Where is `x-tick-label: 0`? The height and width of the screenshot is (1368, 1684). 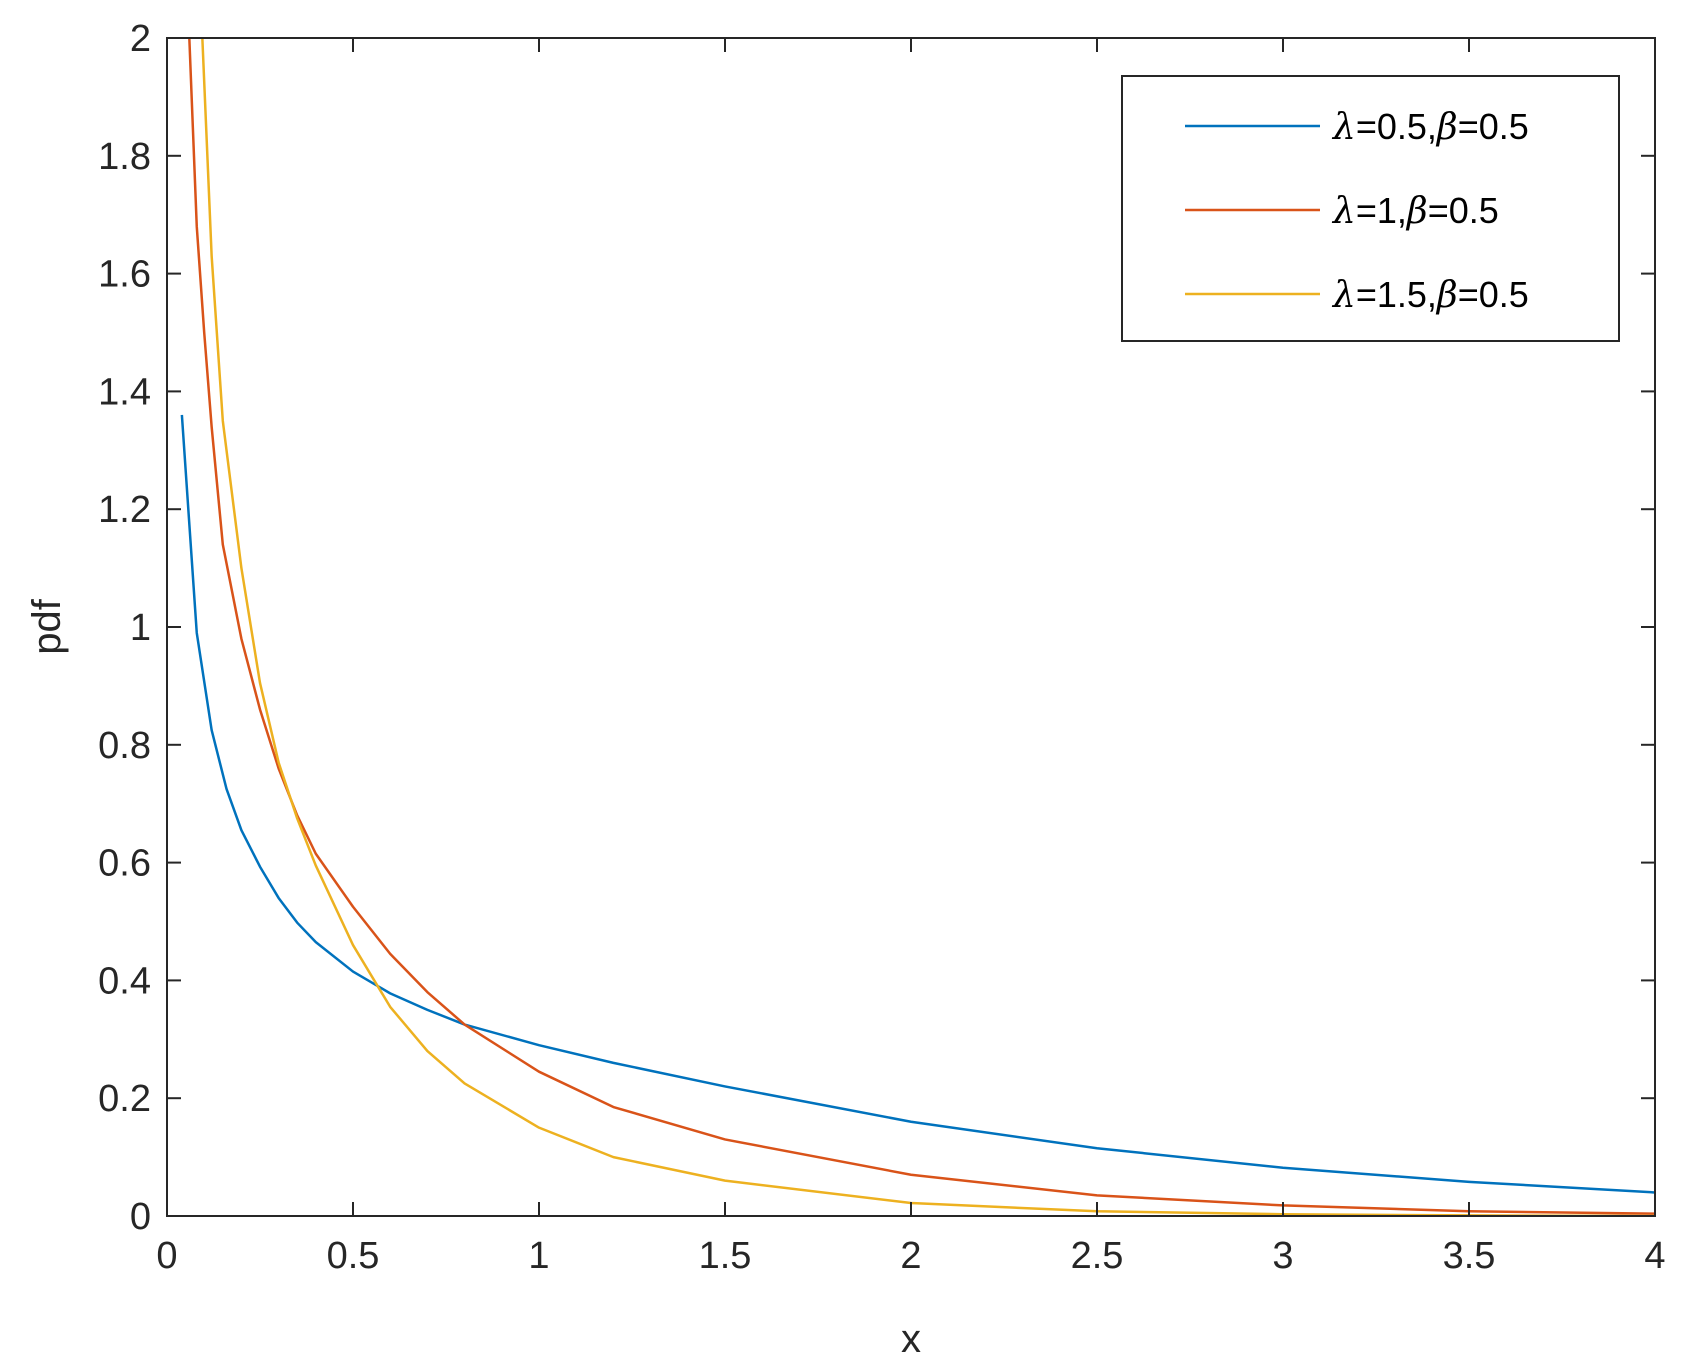 x-tick-label: 0 is located at coordinates (166, 1256).